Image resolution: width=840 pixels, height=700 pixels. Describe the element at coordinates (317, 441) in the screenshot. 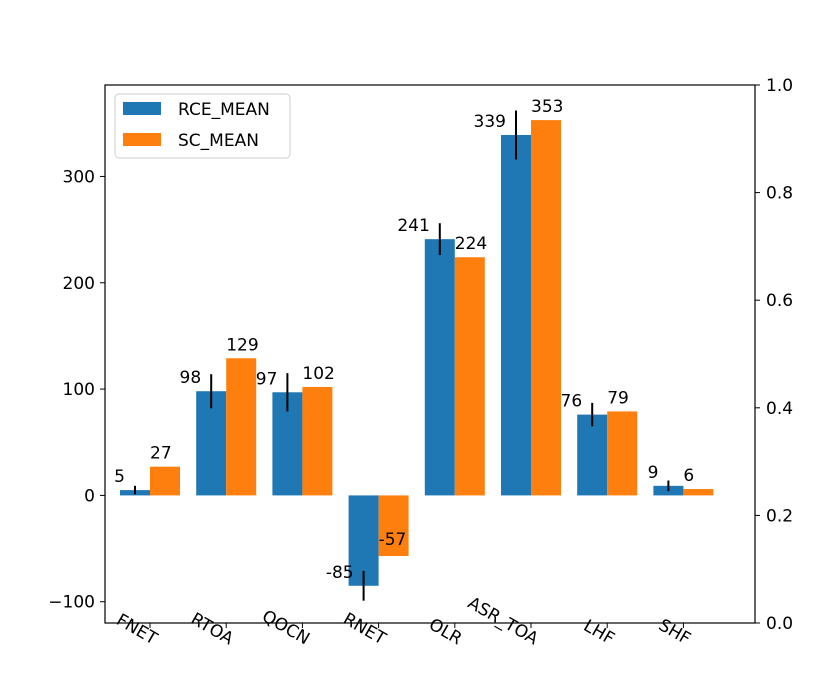

I see `bar-sc-mean-qocn` at that location.